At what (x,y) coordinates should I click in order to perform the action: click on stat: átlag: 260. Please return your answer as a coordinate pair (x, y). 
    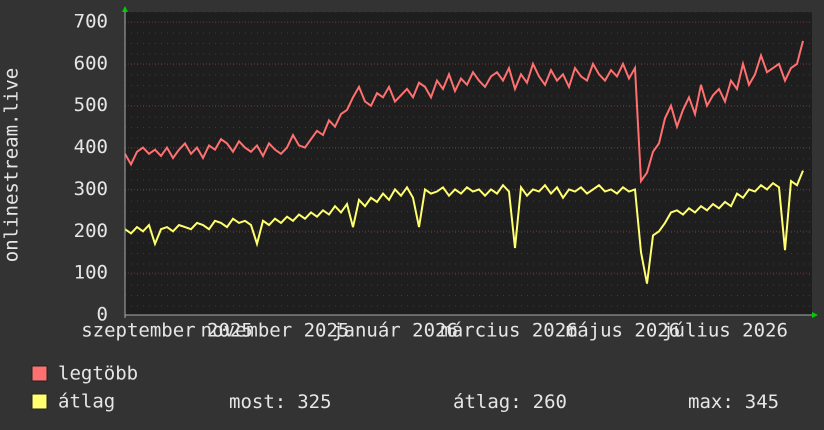
    Looking at the image, I should click on (510, 402).